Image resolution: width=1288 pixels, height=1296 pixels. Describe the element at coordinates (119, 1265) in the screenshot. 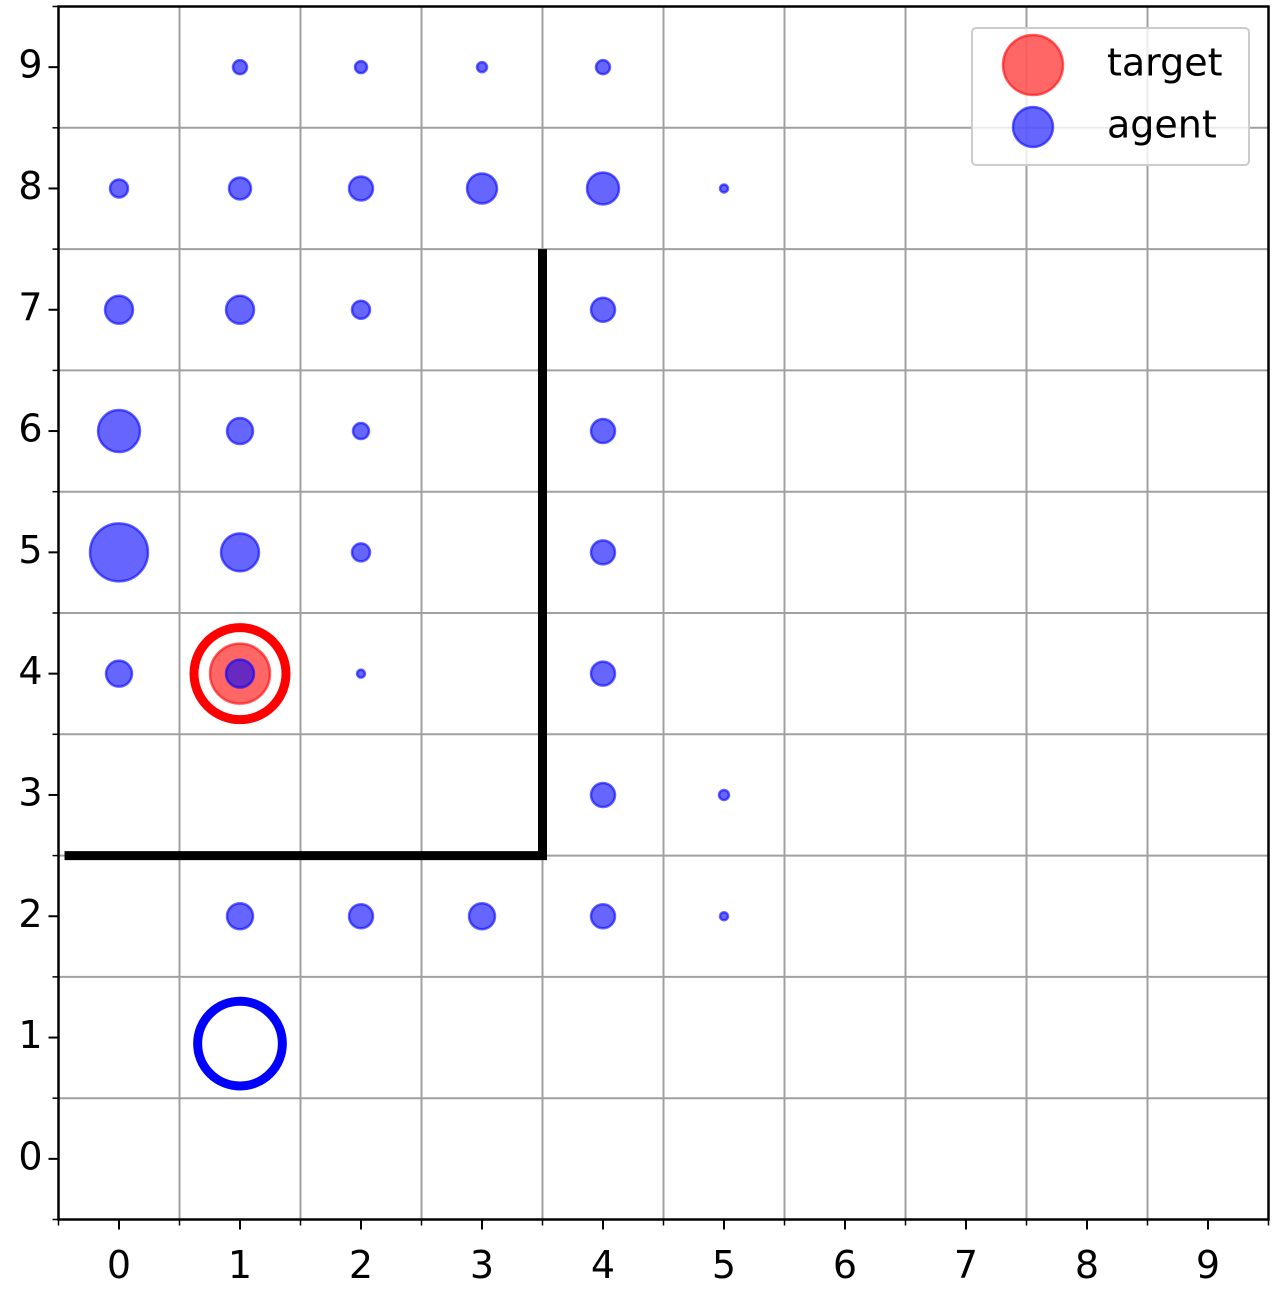

I see `x-tick-label: 0` at that location.